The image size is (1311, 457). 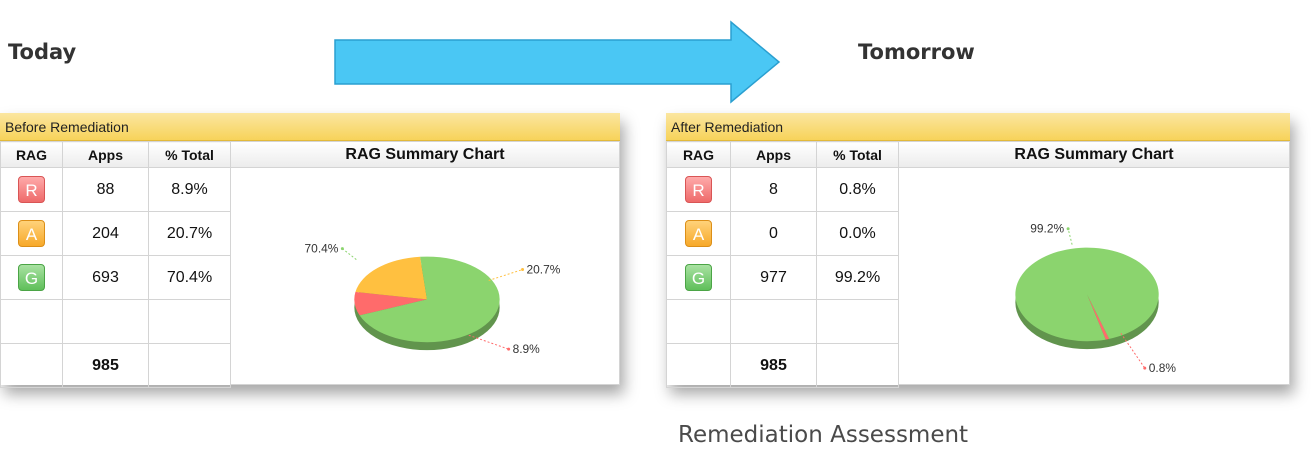 I want to click on table-row: A 0 0.0%, so click(x=782, y=233).